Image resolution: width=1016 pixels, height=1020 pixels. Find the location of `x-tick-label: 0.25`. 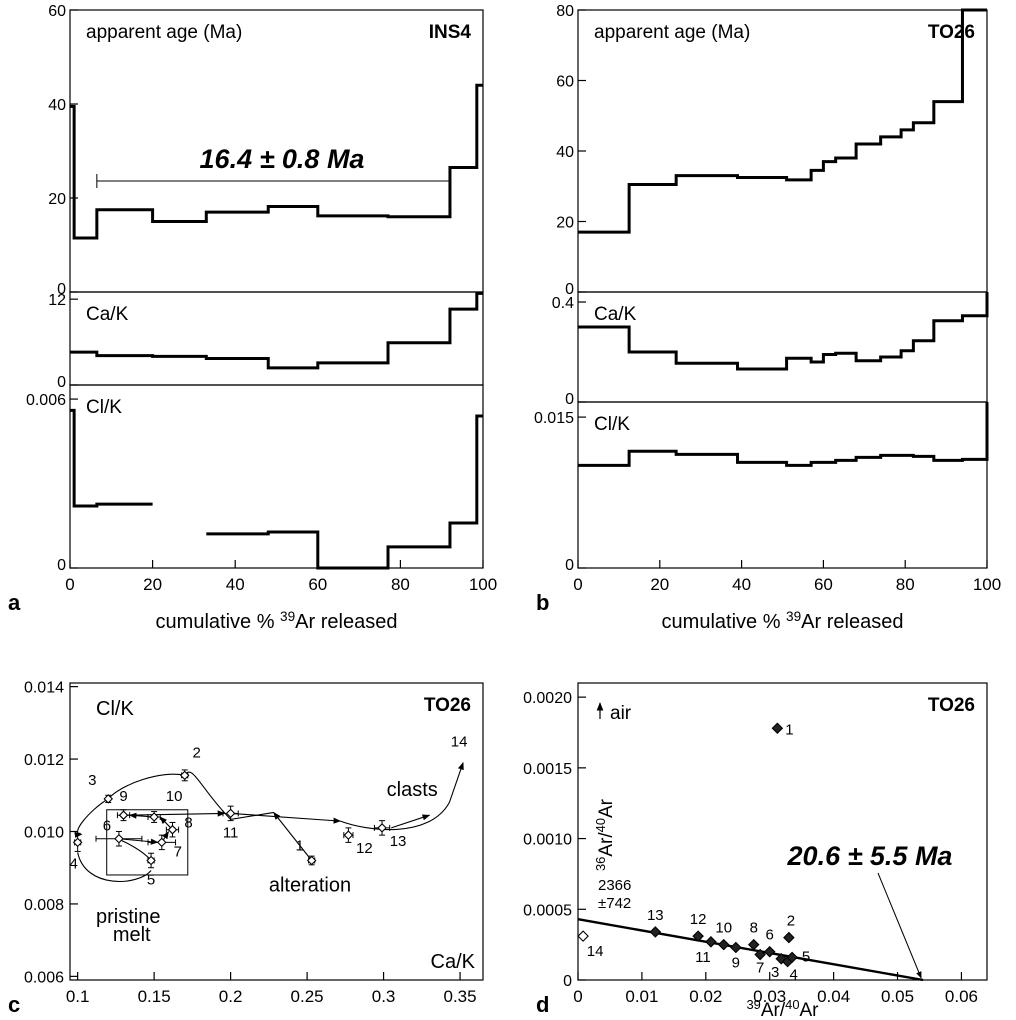

x-tick-label: 0.25 is located at coordinates (307, 996).